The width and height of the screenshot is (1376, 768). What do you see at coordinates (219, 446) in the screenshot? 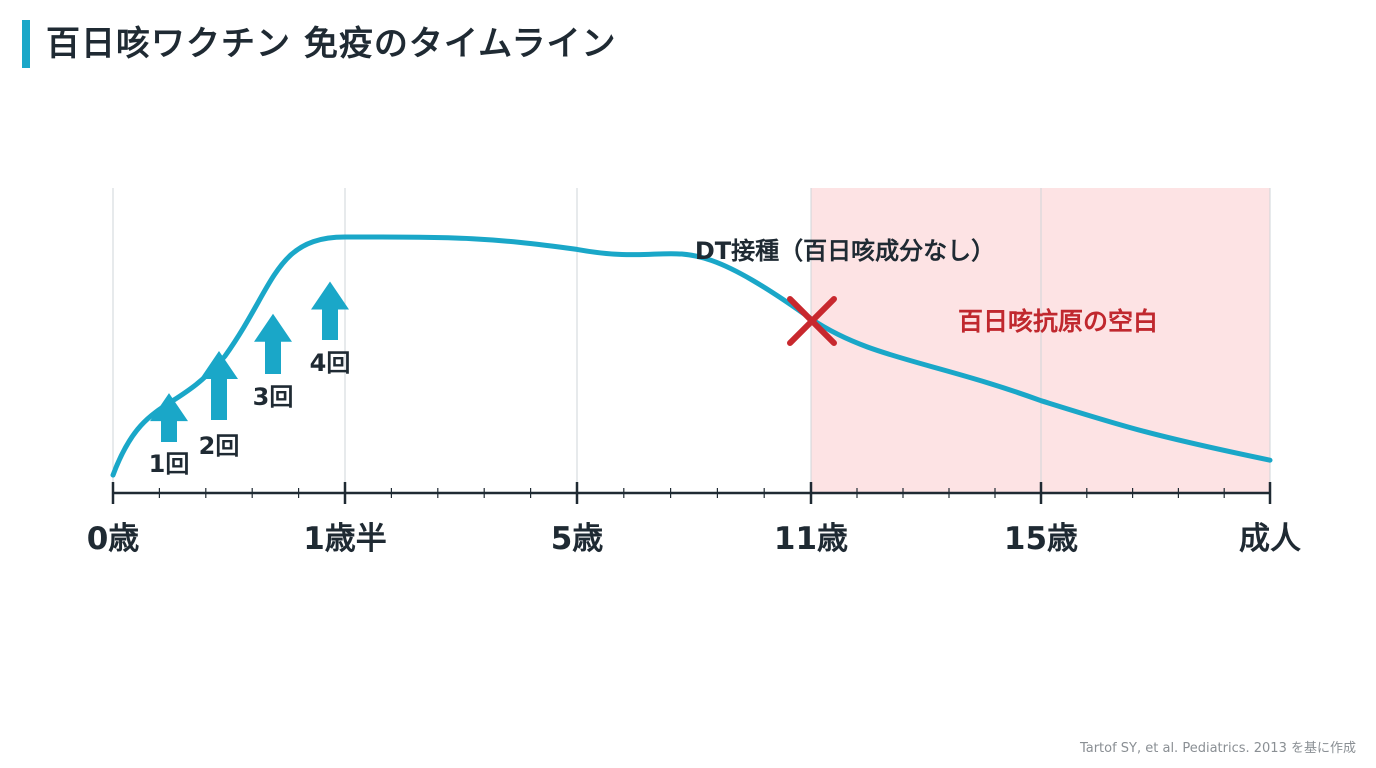
I see `dose-label-2: 2回` at bounding box center [219, 446].